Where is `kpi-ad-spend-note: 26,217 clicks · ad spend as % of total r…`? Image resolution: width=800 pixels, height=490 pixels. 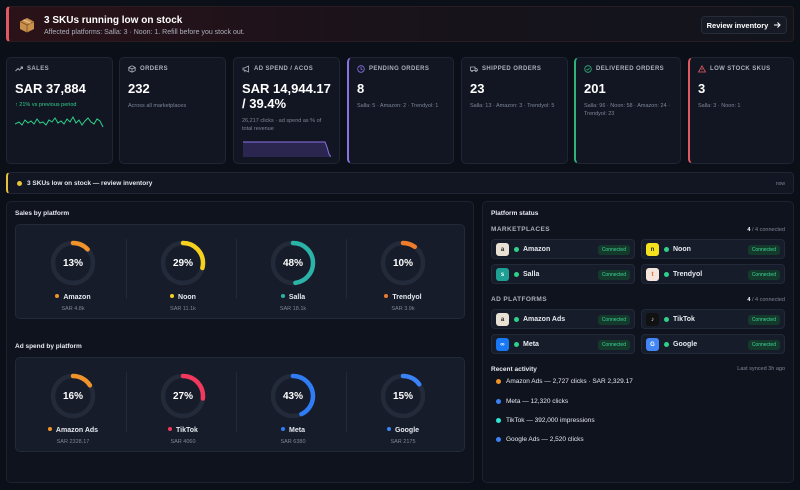
kpi-ad-spend-note: 26,217 clicks · ad spend as % of total r… is located at coordinates (282, 125).